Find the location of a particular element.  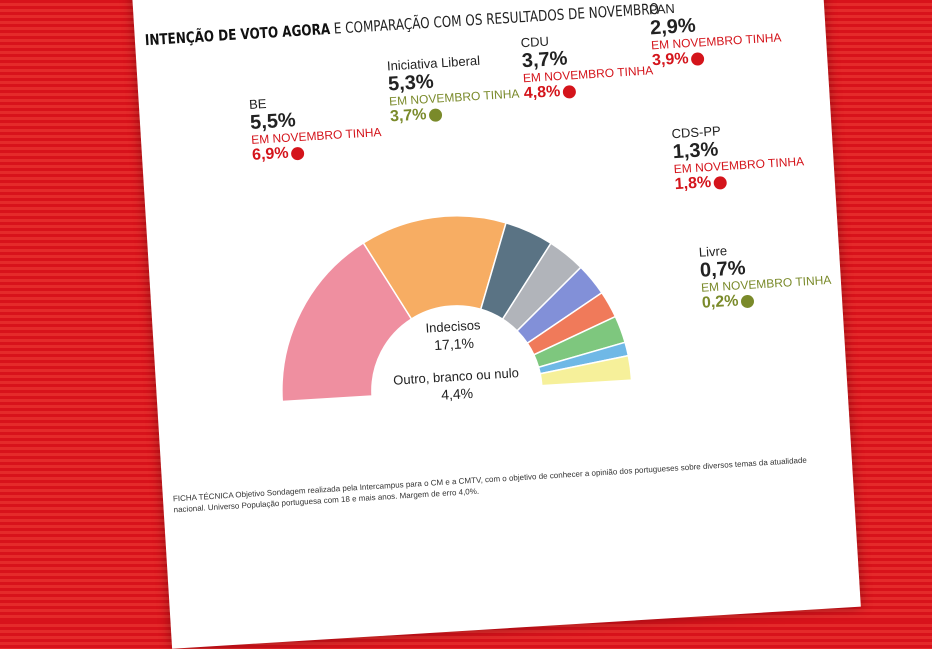

party-previous: 4,8% is located at coordinates (542, 93).